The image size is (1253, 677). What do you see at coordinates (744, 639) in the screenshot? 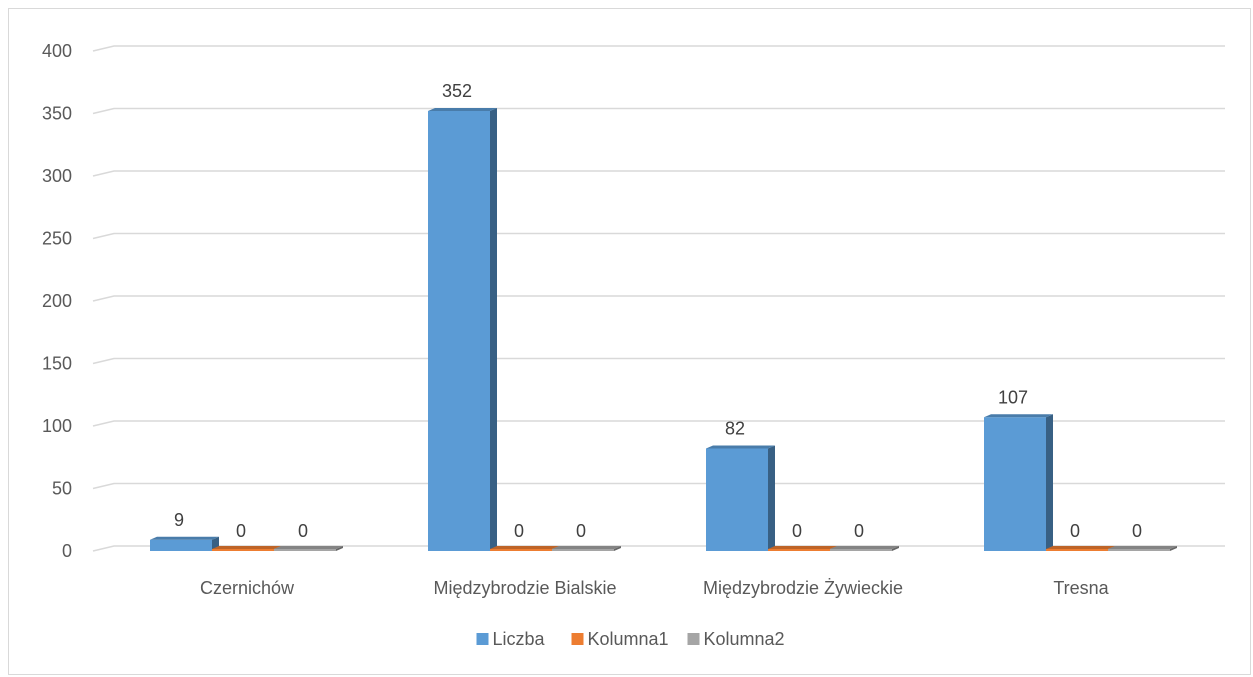
I see `legend-label: Kolumna2` at bounding box center [744, 639].